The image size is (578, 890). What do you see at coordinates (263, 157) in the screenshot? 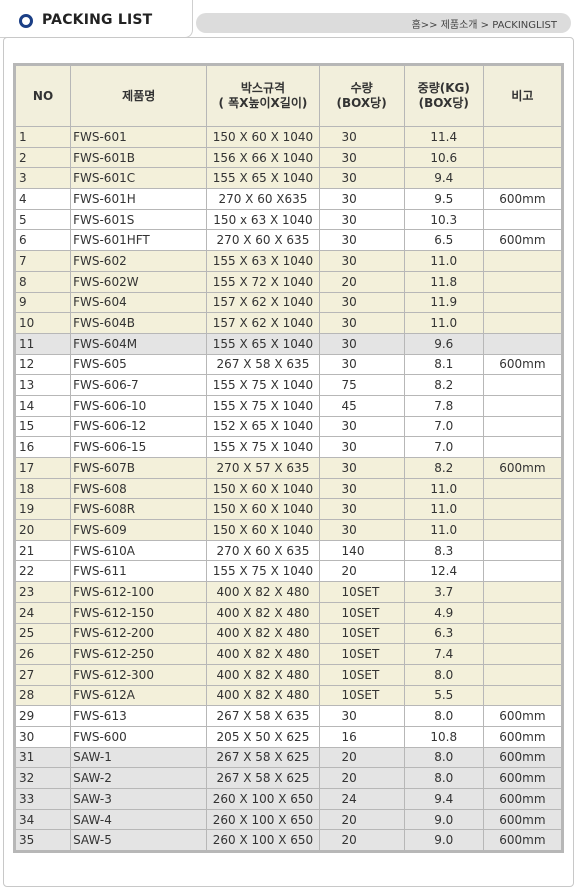
I see `cell-box-spec: 156 X 66 X 1040` at bounding box center [263, 157].